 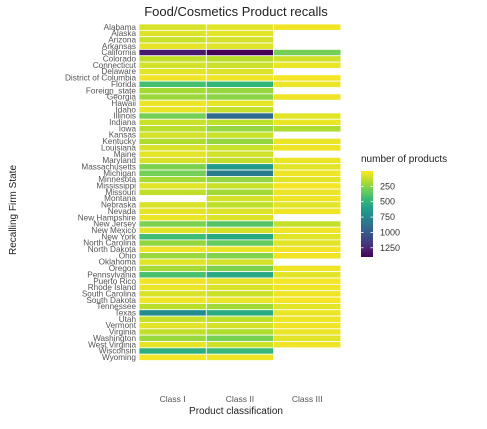 What do you see at coordinates (240, 275) in the screenshot?
I see `tile-pennsylvania-class-ii` at bounding box center [240, 275].